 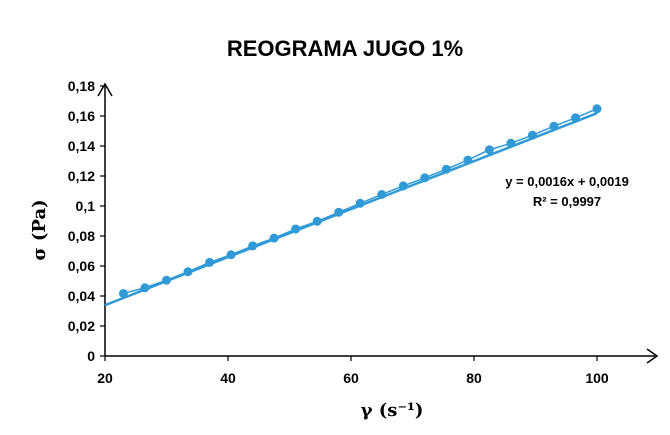 What do you see at coordinates (597, 378) in the screenshot?
I see `x-tick-label: 100` at bounding box center [597, 378].